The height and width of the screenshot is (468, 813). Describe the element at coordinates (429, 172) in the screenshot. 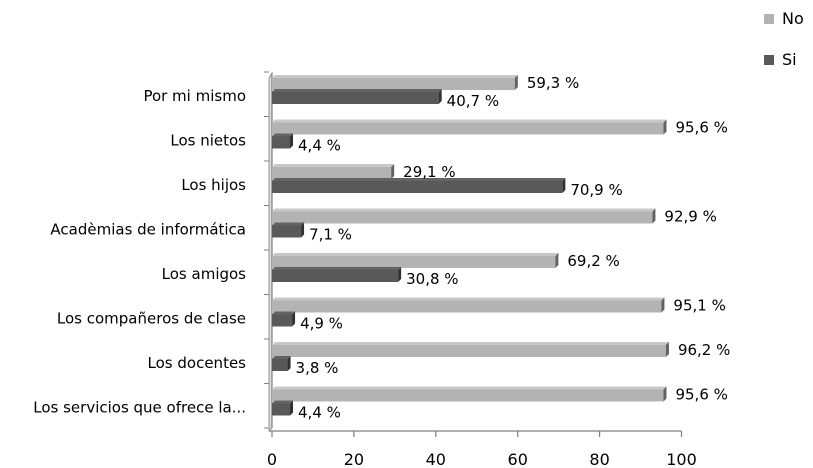

I see `data-label-no: 29,1 %` at that location.